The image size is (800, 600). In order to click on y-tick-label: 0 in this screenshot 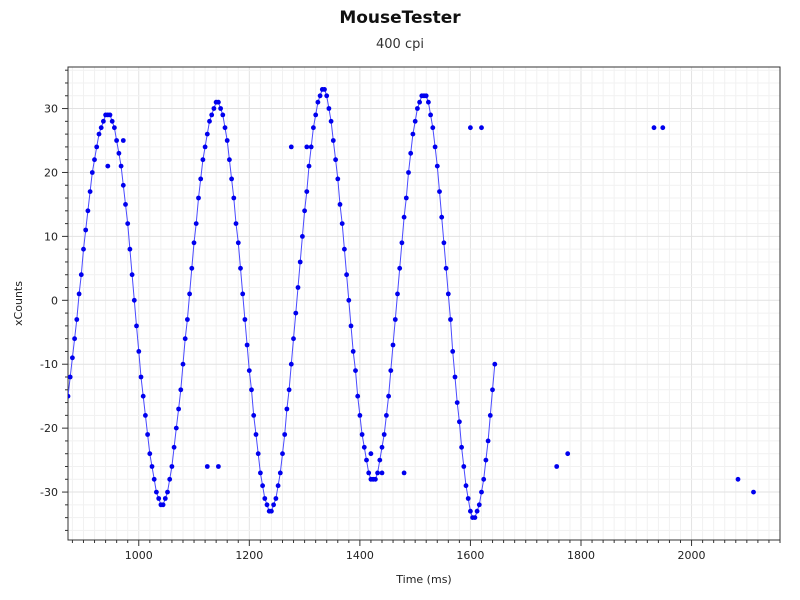, I will do `click(54, 300)`.